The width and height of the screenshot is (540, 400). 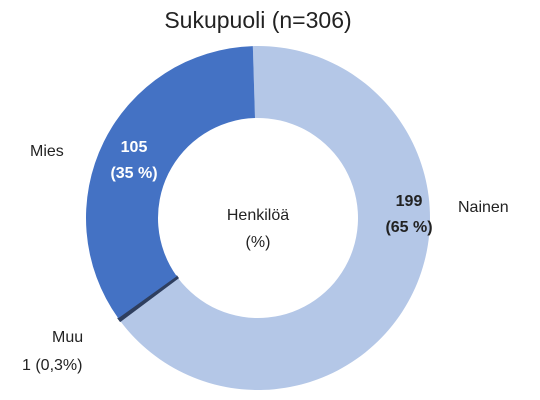 I want to click on category-label: Muu, so click(x=67, y=337).